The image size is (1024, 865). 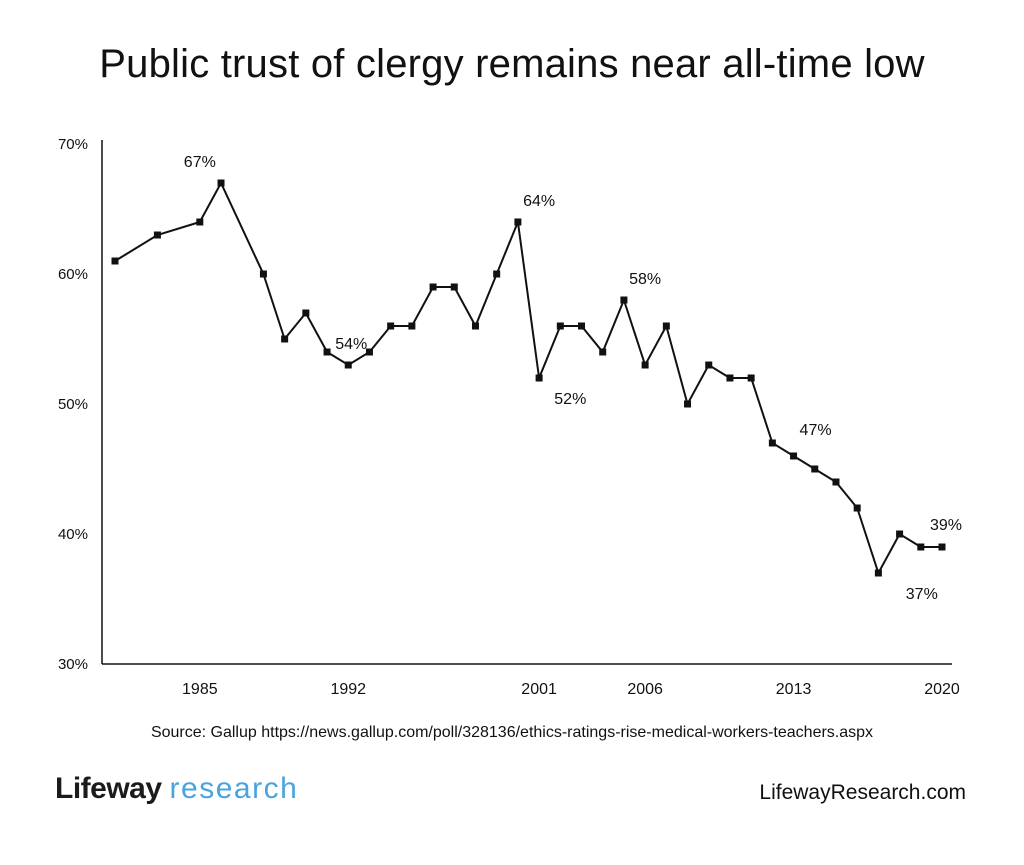 What do you see at coordinates (794, 689) in the screenshot?
I see `x-tick-label: 2013` at bounding box center [794, 689].